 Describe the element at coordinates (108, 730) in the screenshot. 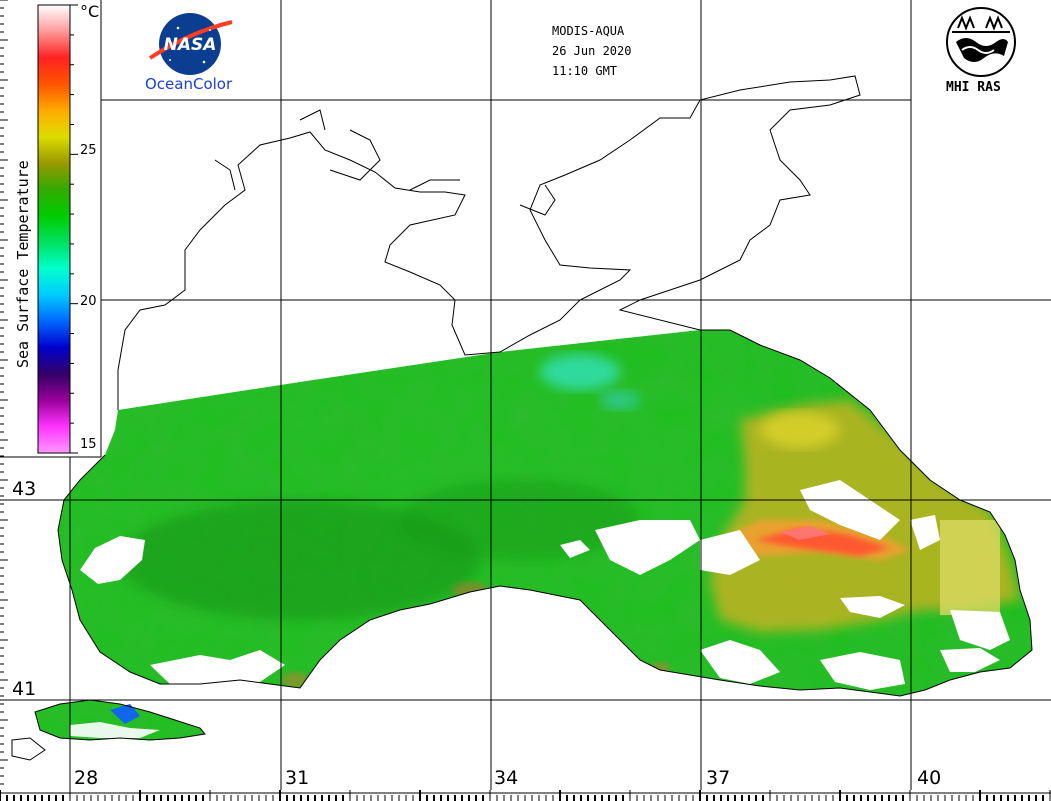

I see `marmara-sea` at that location.